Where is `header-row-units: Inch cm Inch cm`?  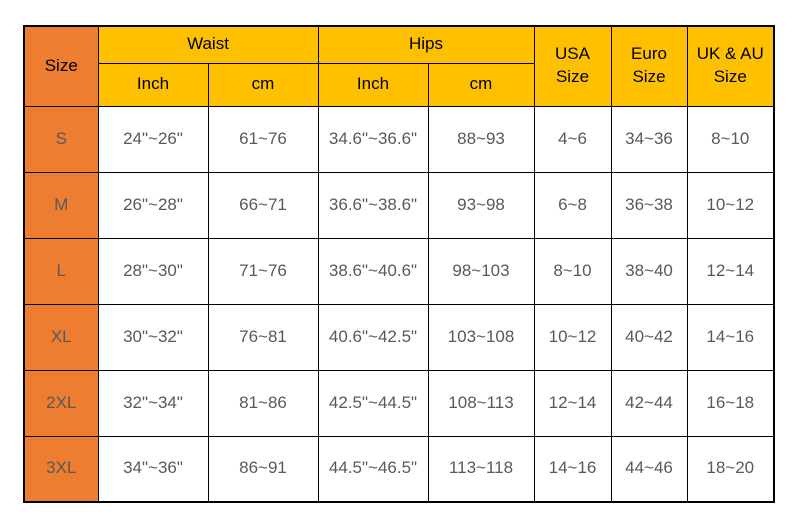
header-row-units: Inch cm Inch cm is located at coordinates (399, 84).